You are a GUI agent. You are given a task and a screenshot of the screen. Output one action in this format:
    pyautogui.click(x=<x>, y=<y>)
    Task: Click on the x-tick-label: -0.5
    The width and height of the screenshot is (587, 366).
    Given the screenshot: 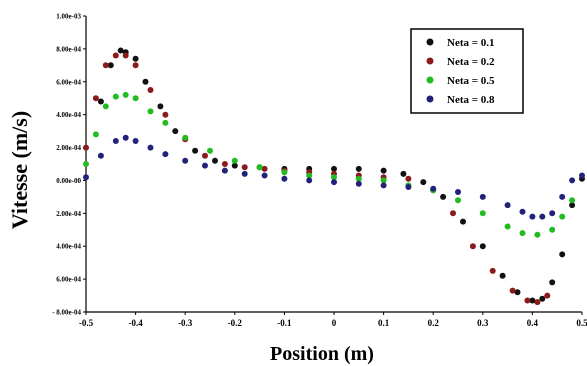 What is the action you would take?
    pyautogui.click(x=86, y=323)
    